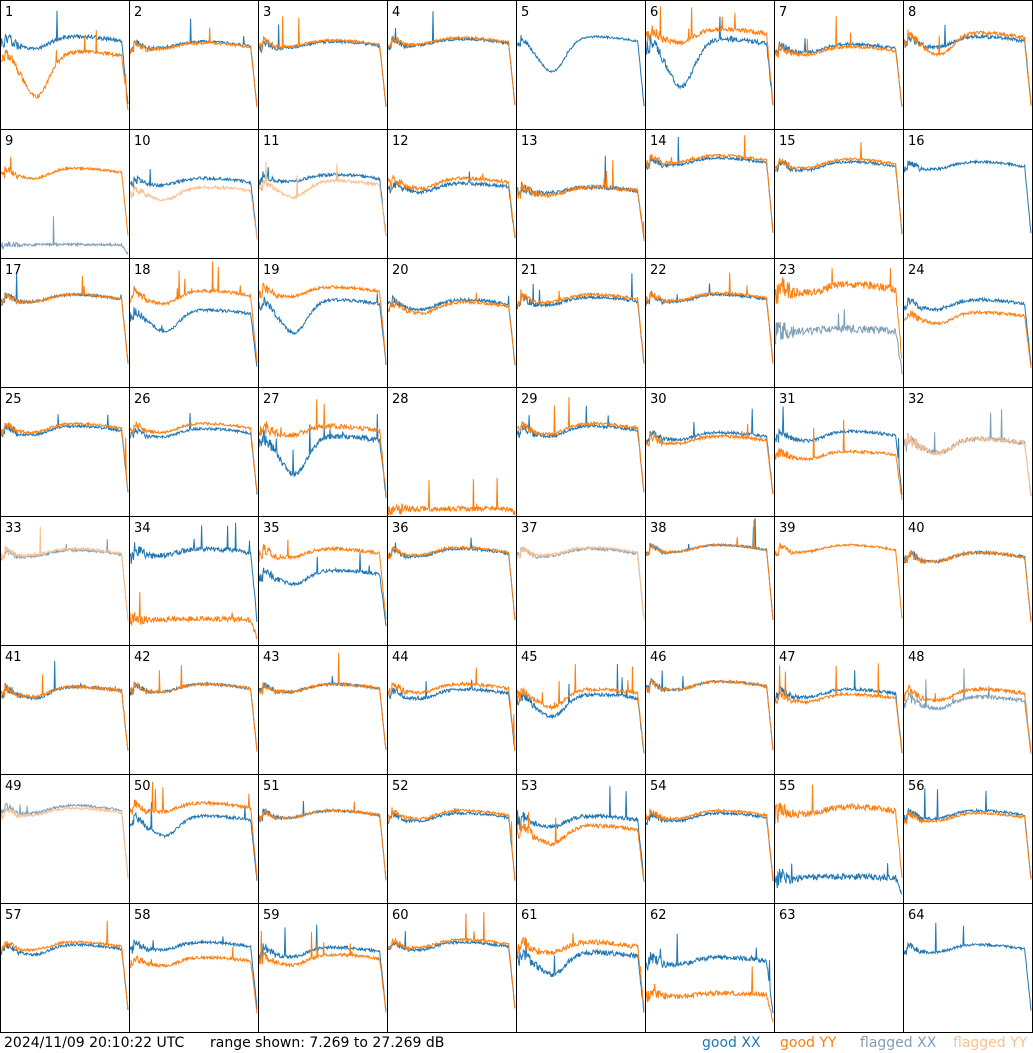 The image size is (1033, 1053). I want to click on panel-55: 55, so click(839, 839).